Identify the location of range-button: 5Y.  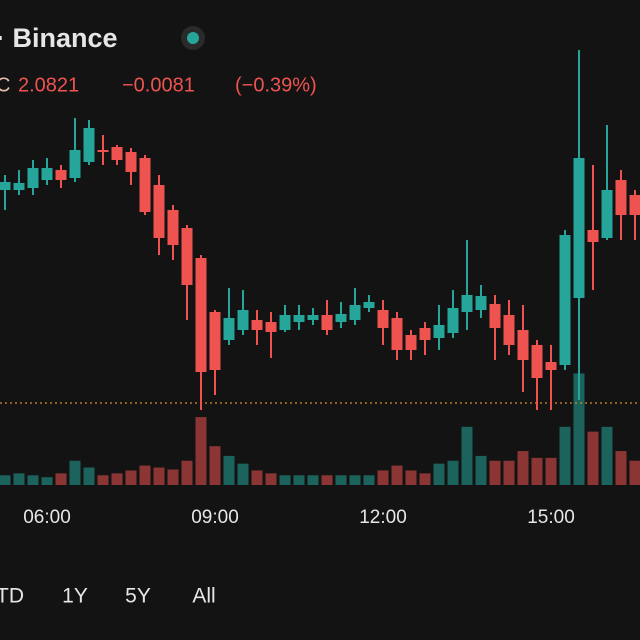
(138, 596).